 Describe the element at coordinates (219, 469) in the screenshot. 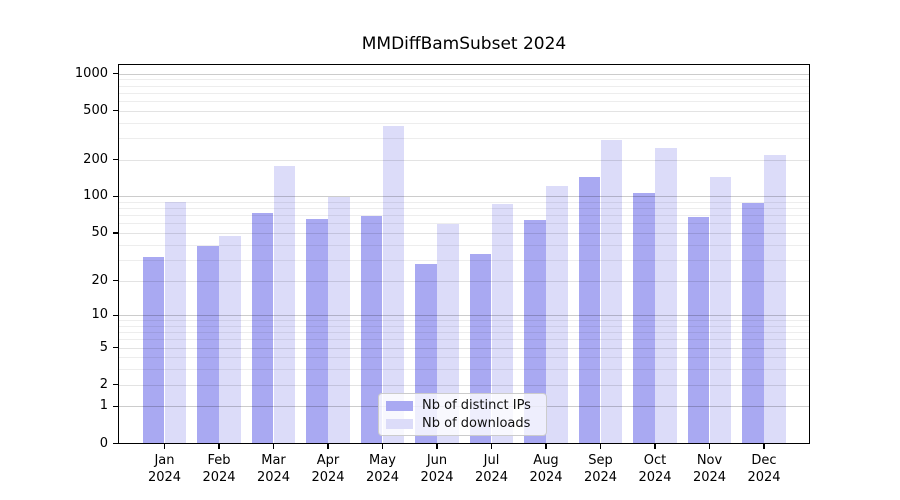

I see `x-tick-label-feb: Feb 2024` at that location.